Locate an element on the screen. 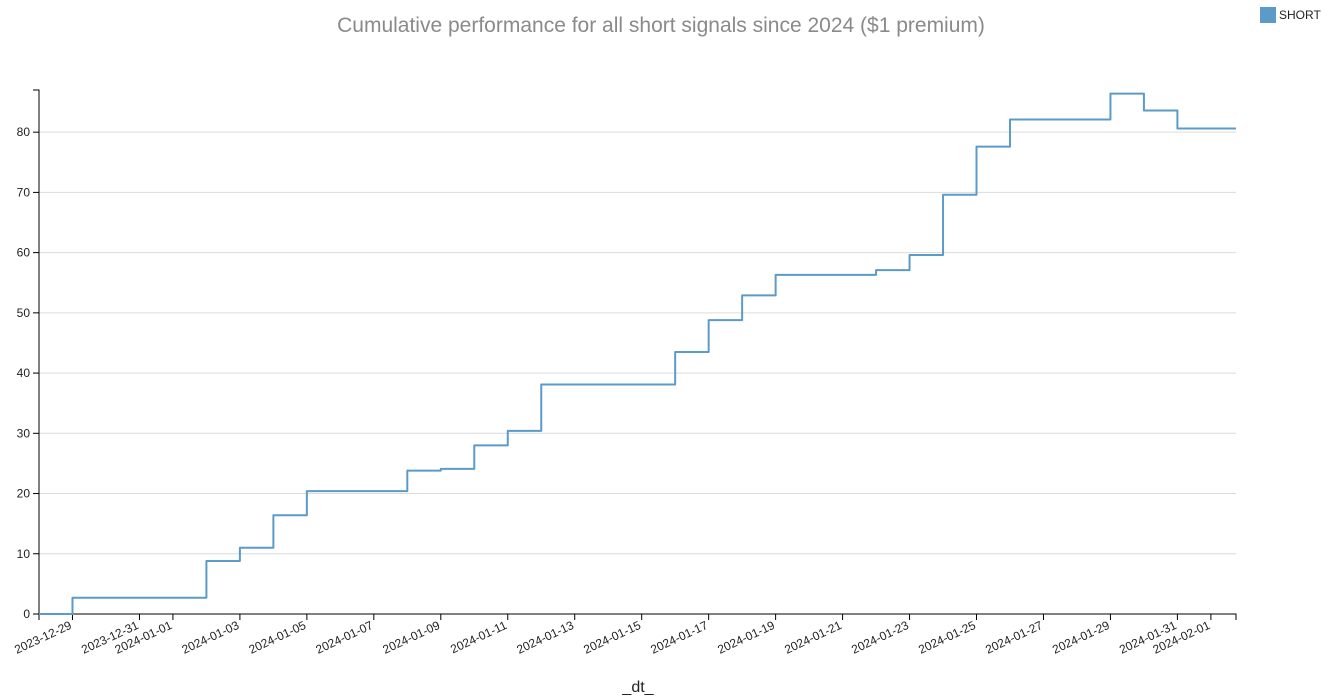 This screenshot has width=1322, height=696. x-tick-label-2023-12-29: 2023-12-29 is located at coordinates (43, 637).